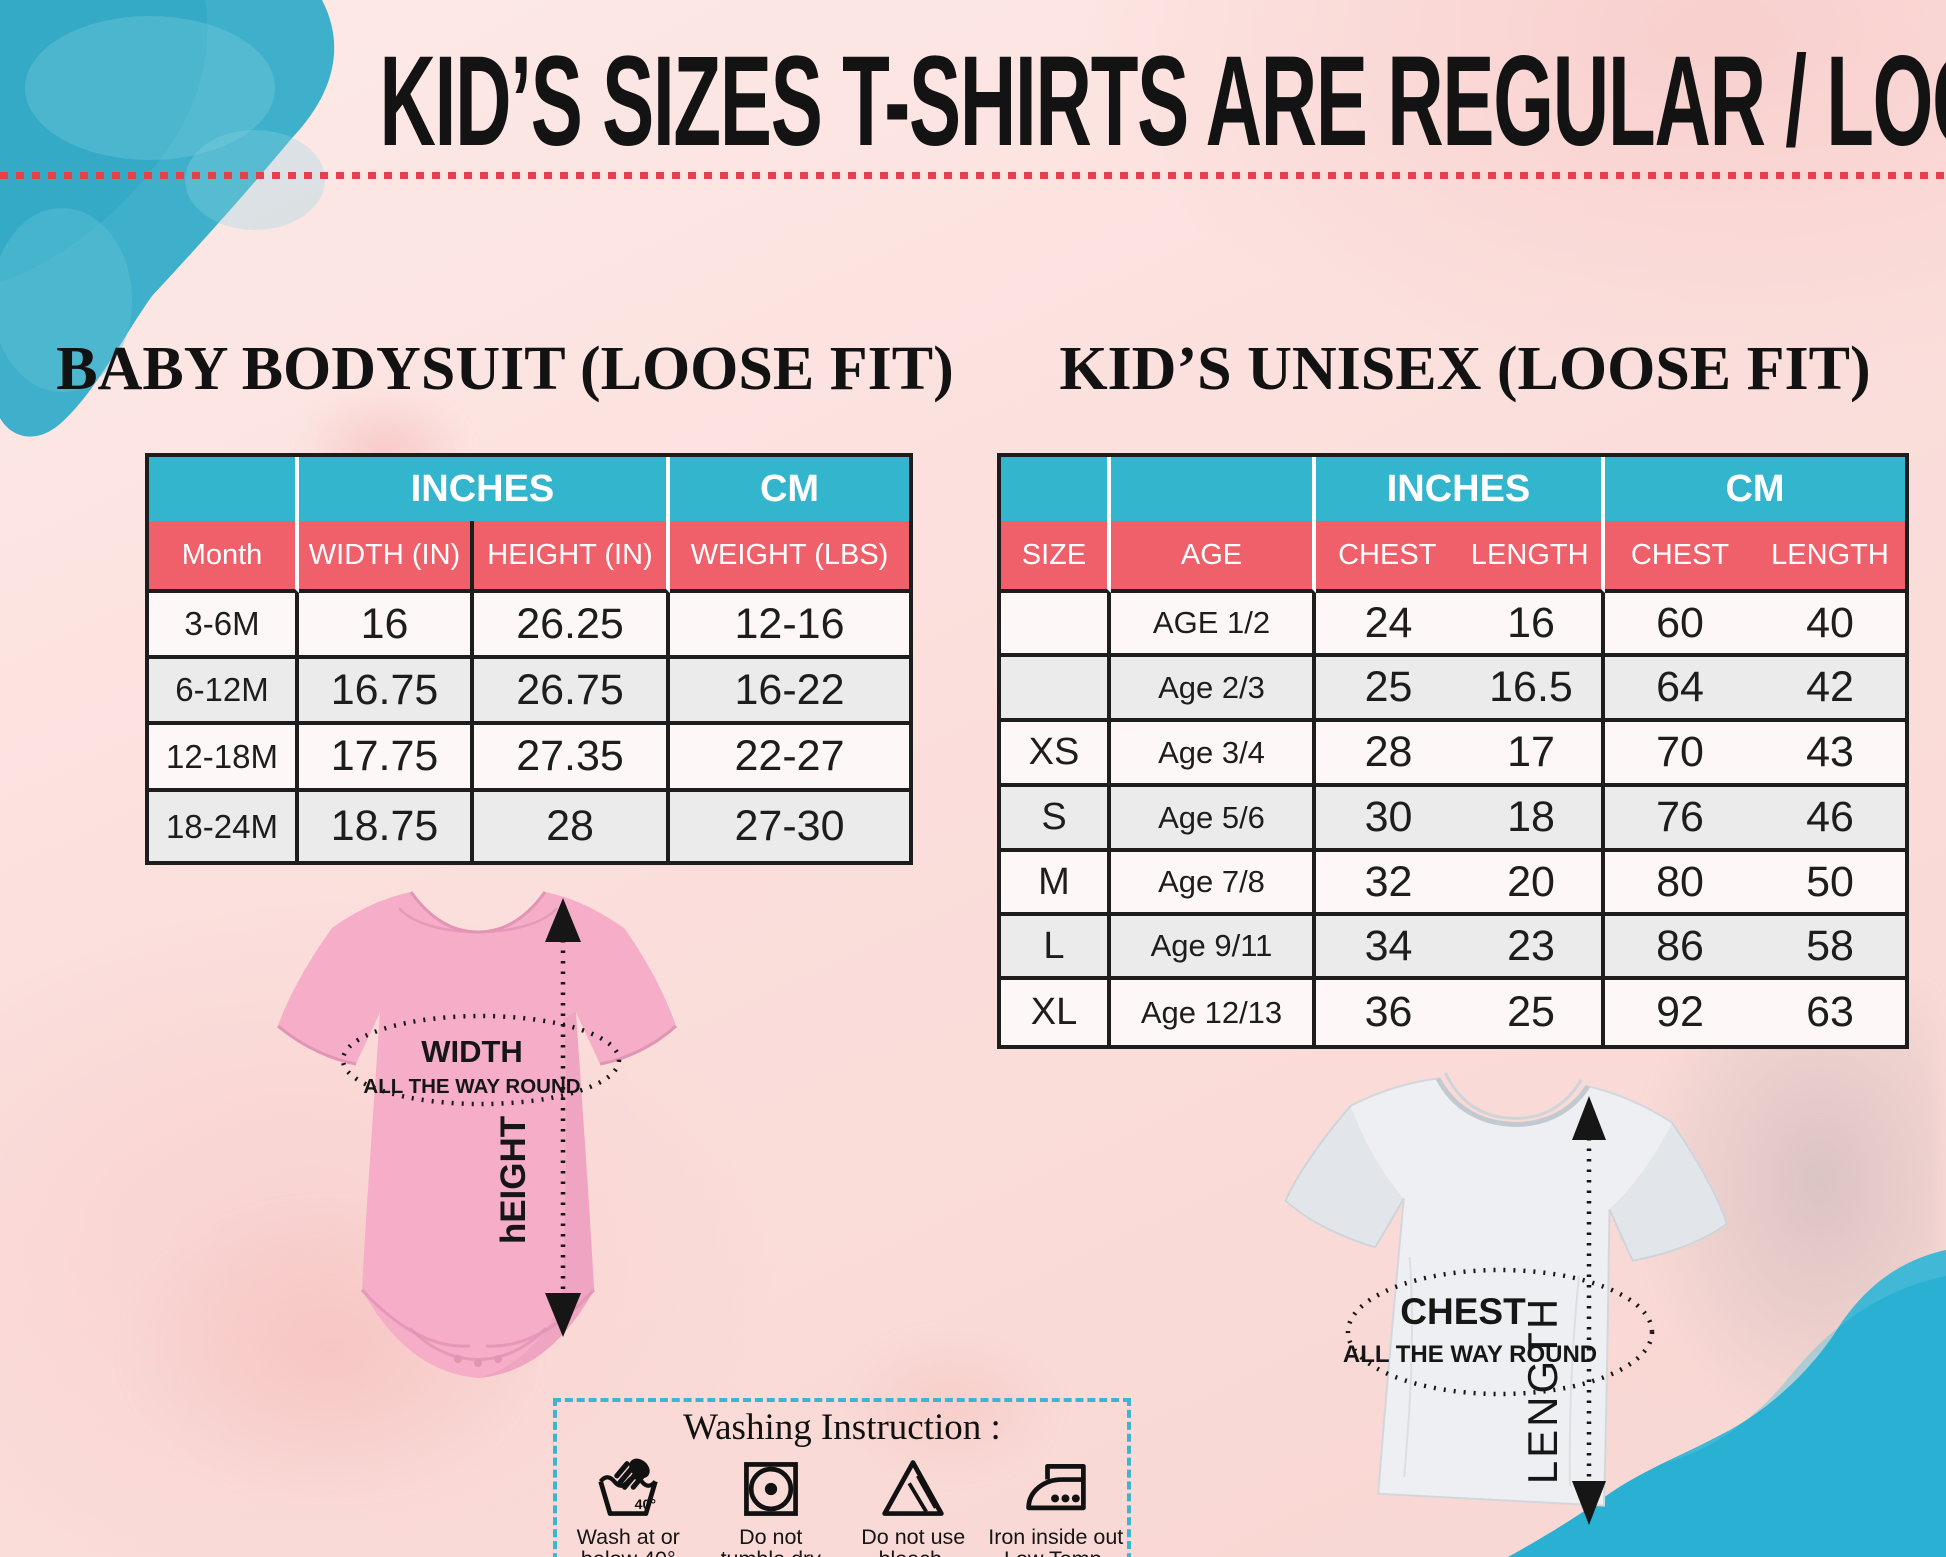  What do you see at coordinates (386, 692) in the screenshot?
I see `table-cell: 16.75` at bounding box center [386, 692].